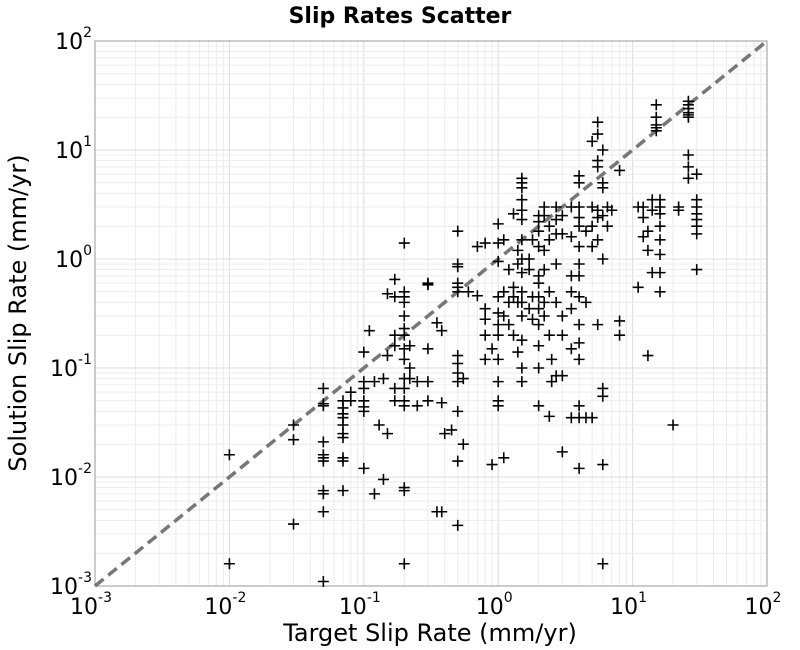  What do you see at coordinates (429, 633) in the screenshot?
I see `x-axis-label: Target Slip Rate (mm/yr)` at bounding box center [429, 633].